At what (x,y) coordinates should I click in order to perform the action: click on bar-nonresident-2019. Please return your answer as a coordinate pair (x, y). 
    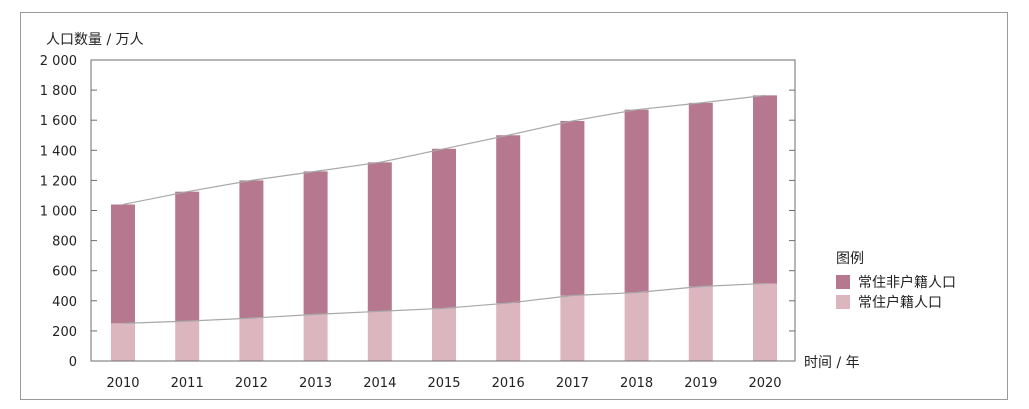
    Looking at the image, I should click on (700, 194).